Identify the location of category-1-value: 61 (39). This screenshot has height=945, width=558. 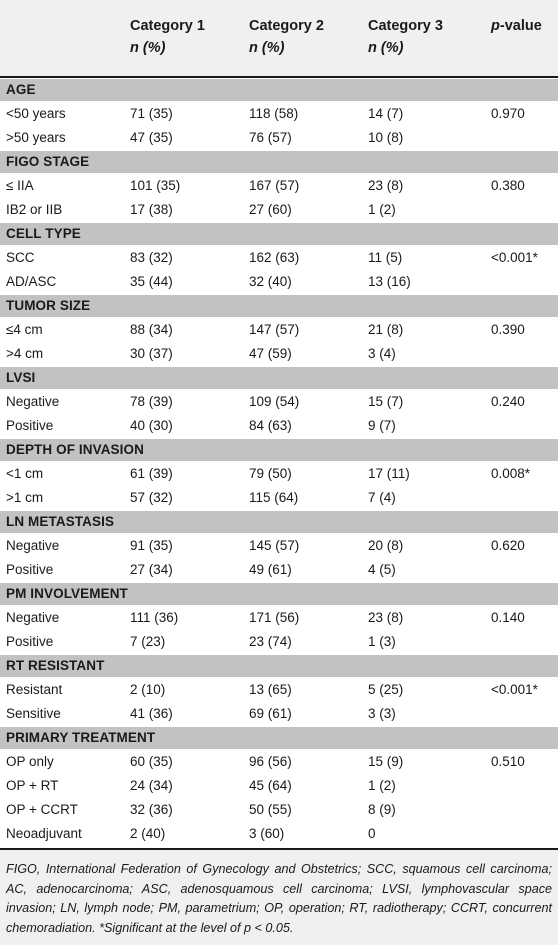
(151, 473).